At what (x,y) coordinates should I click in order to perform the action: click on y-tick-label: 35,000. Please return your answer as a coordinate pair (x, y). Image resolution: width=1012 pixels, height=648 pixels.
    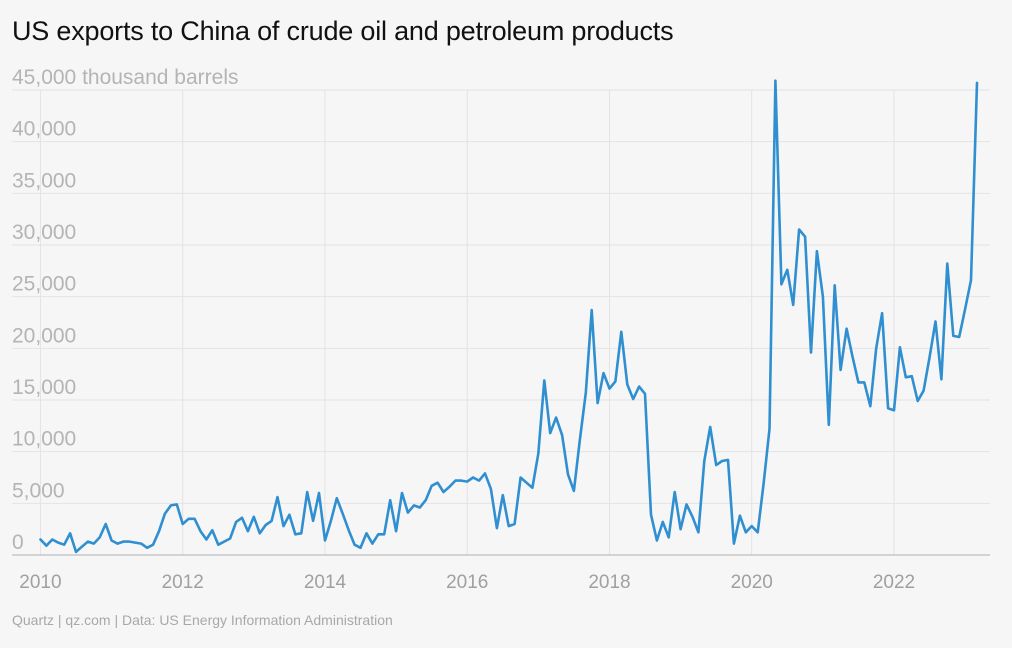
    Looking at the image, I should click on (44, 180).